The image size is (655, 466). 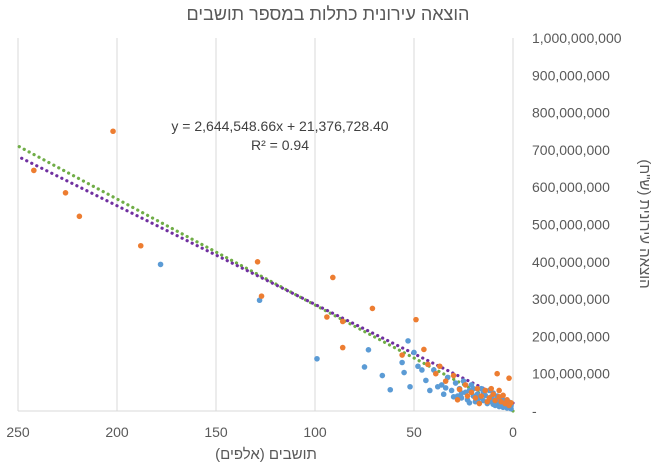 I want to click on trendline-equation: y = 2,644,548.66x + 21,376,728.40, so click(x=279, y=126).